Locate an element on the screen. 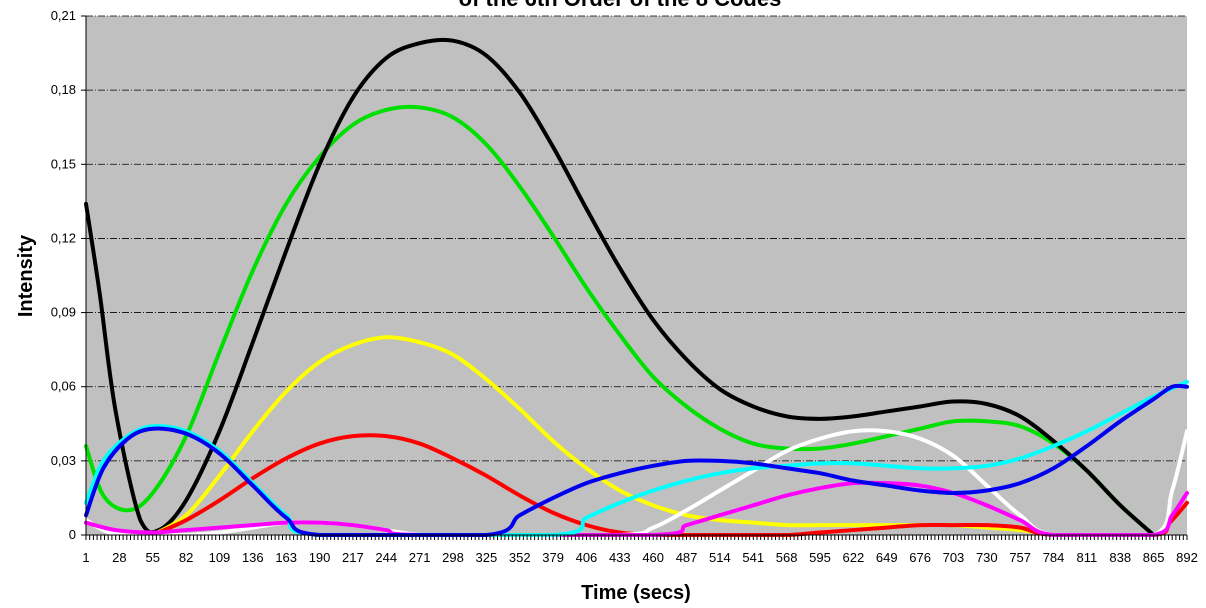  x-tick-label: 541 is located at coordinates (753, 557).